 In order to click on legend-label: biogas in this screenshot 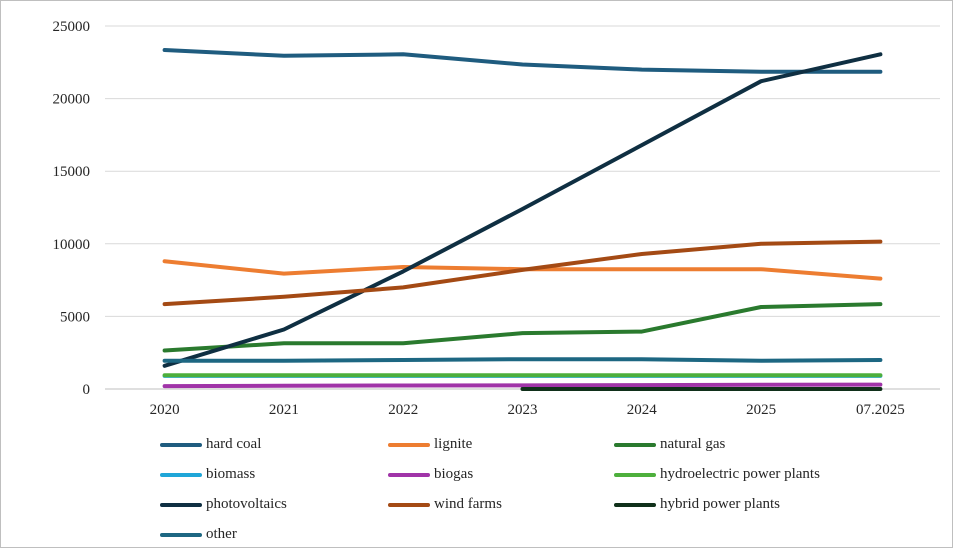, I will do `click(454, 474)`.